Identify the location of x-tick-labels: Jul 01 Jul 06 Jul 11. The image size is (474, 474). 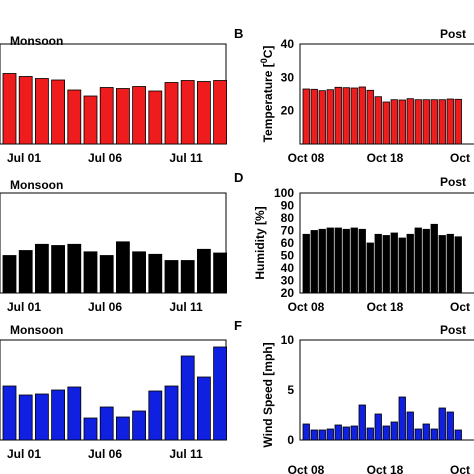
(105, 454).